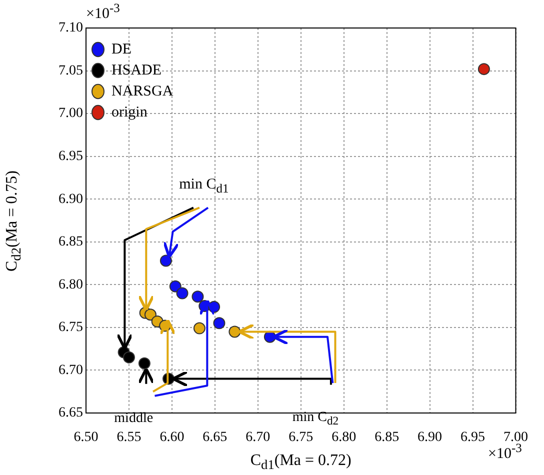 The image size is (544, 475). I want to click on legend-label: HSADE, so click(137, 70).